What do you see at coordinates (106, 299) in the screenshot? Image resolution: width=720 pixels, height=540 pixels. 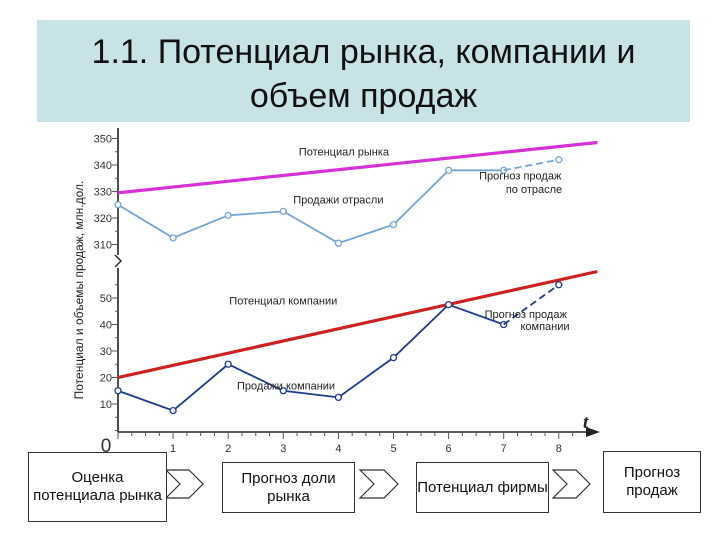 I see `y-tick-label: 50` at bounding box center [106, 299].